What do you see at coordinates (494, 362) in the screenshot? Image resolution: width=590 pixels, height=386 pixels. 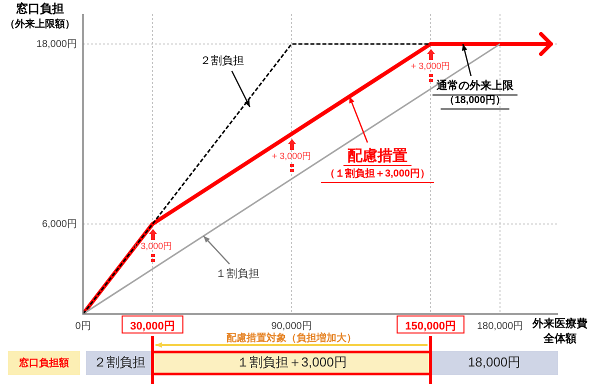 I see `text: 18,000円` at bounding box center [494, 362].